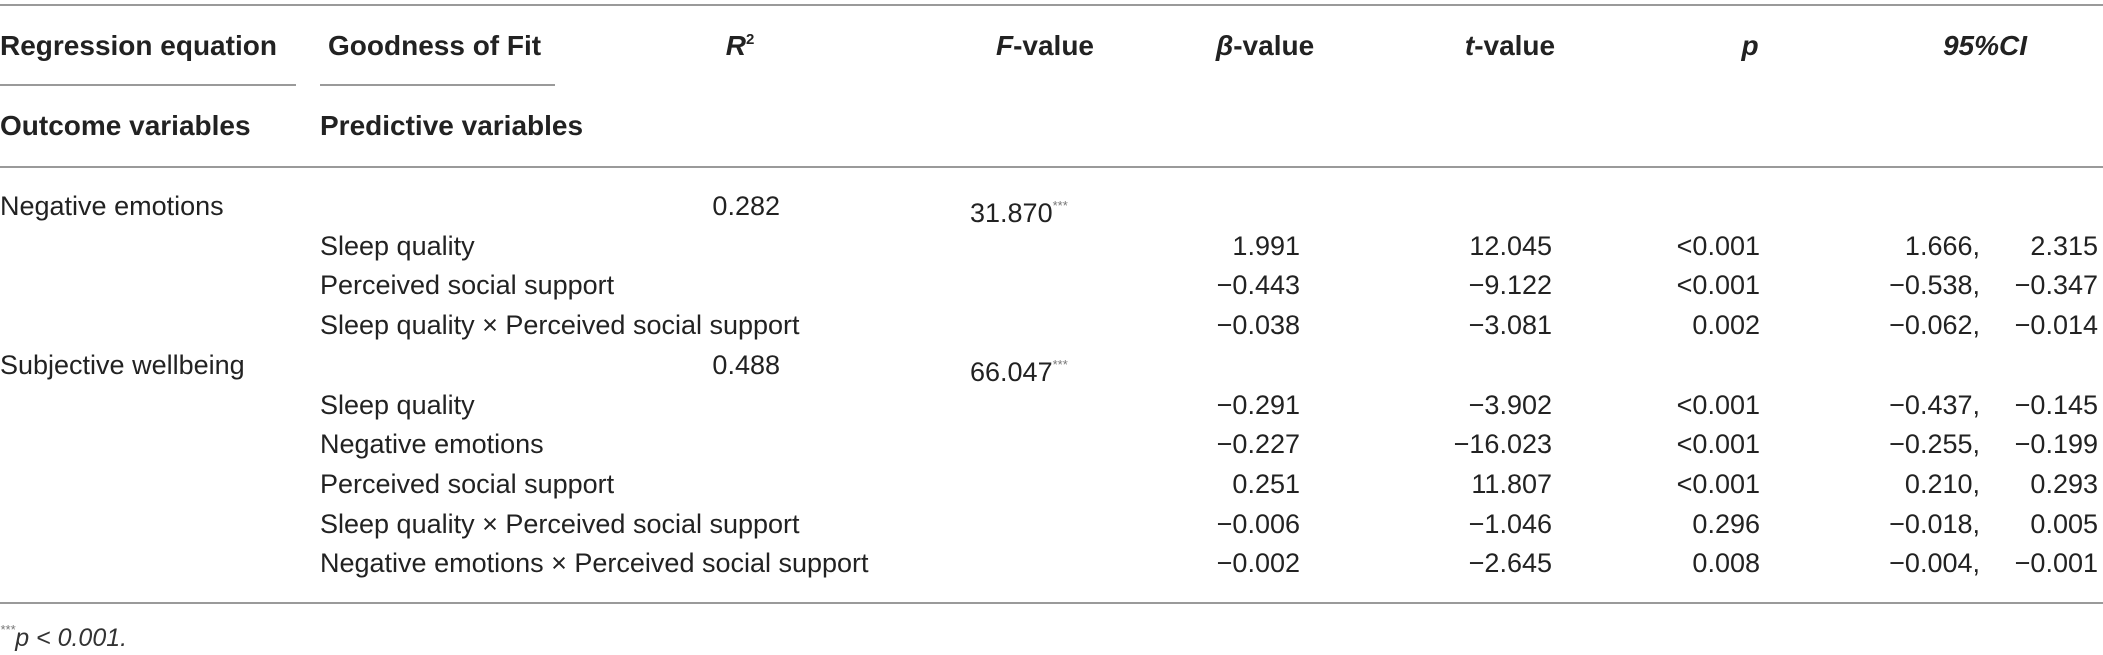  Describe the element at coordinates (122, 365) in the screenshot. I see `outcome-variable-cell: Subjective wellbeing` at that location.